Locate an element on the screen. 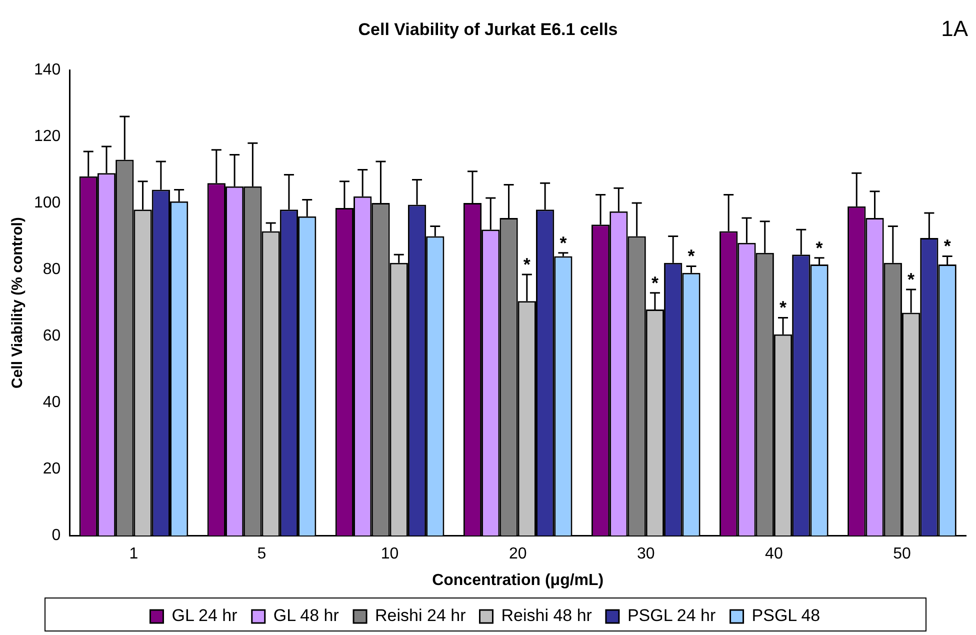 Image resolution: width=976 pixels, height=635 pixels. y-tick-label: 0 is located at coordinates (56, 535).